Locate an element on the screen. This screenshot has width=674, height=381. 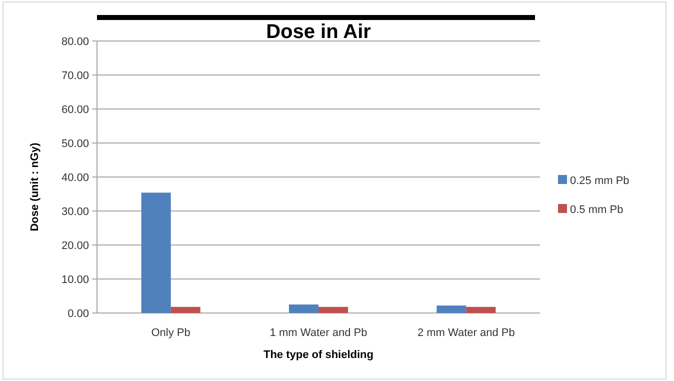
y-tick-label: 70.00 is located at coordinates (75, 76).